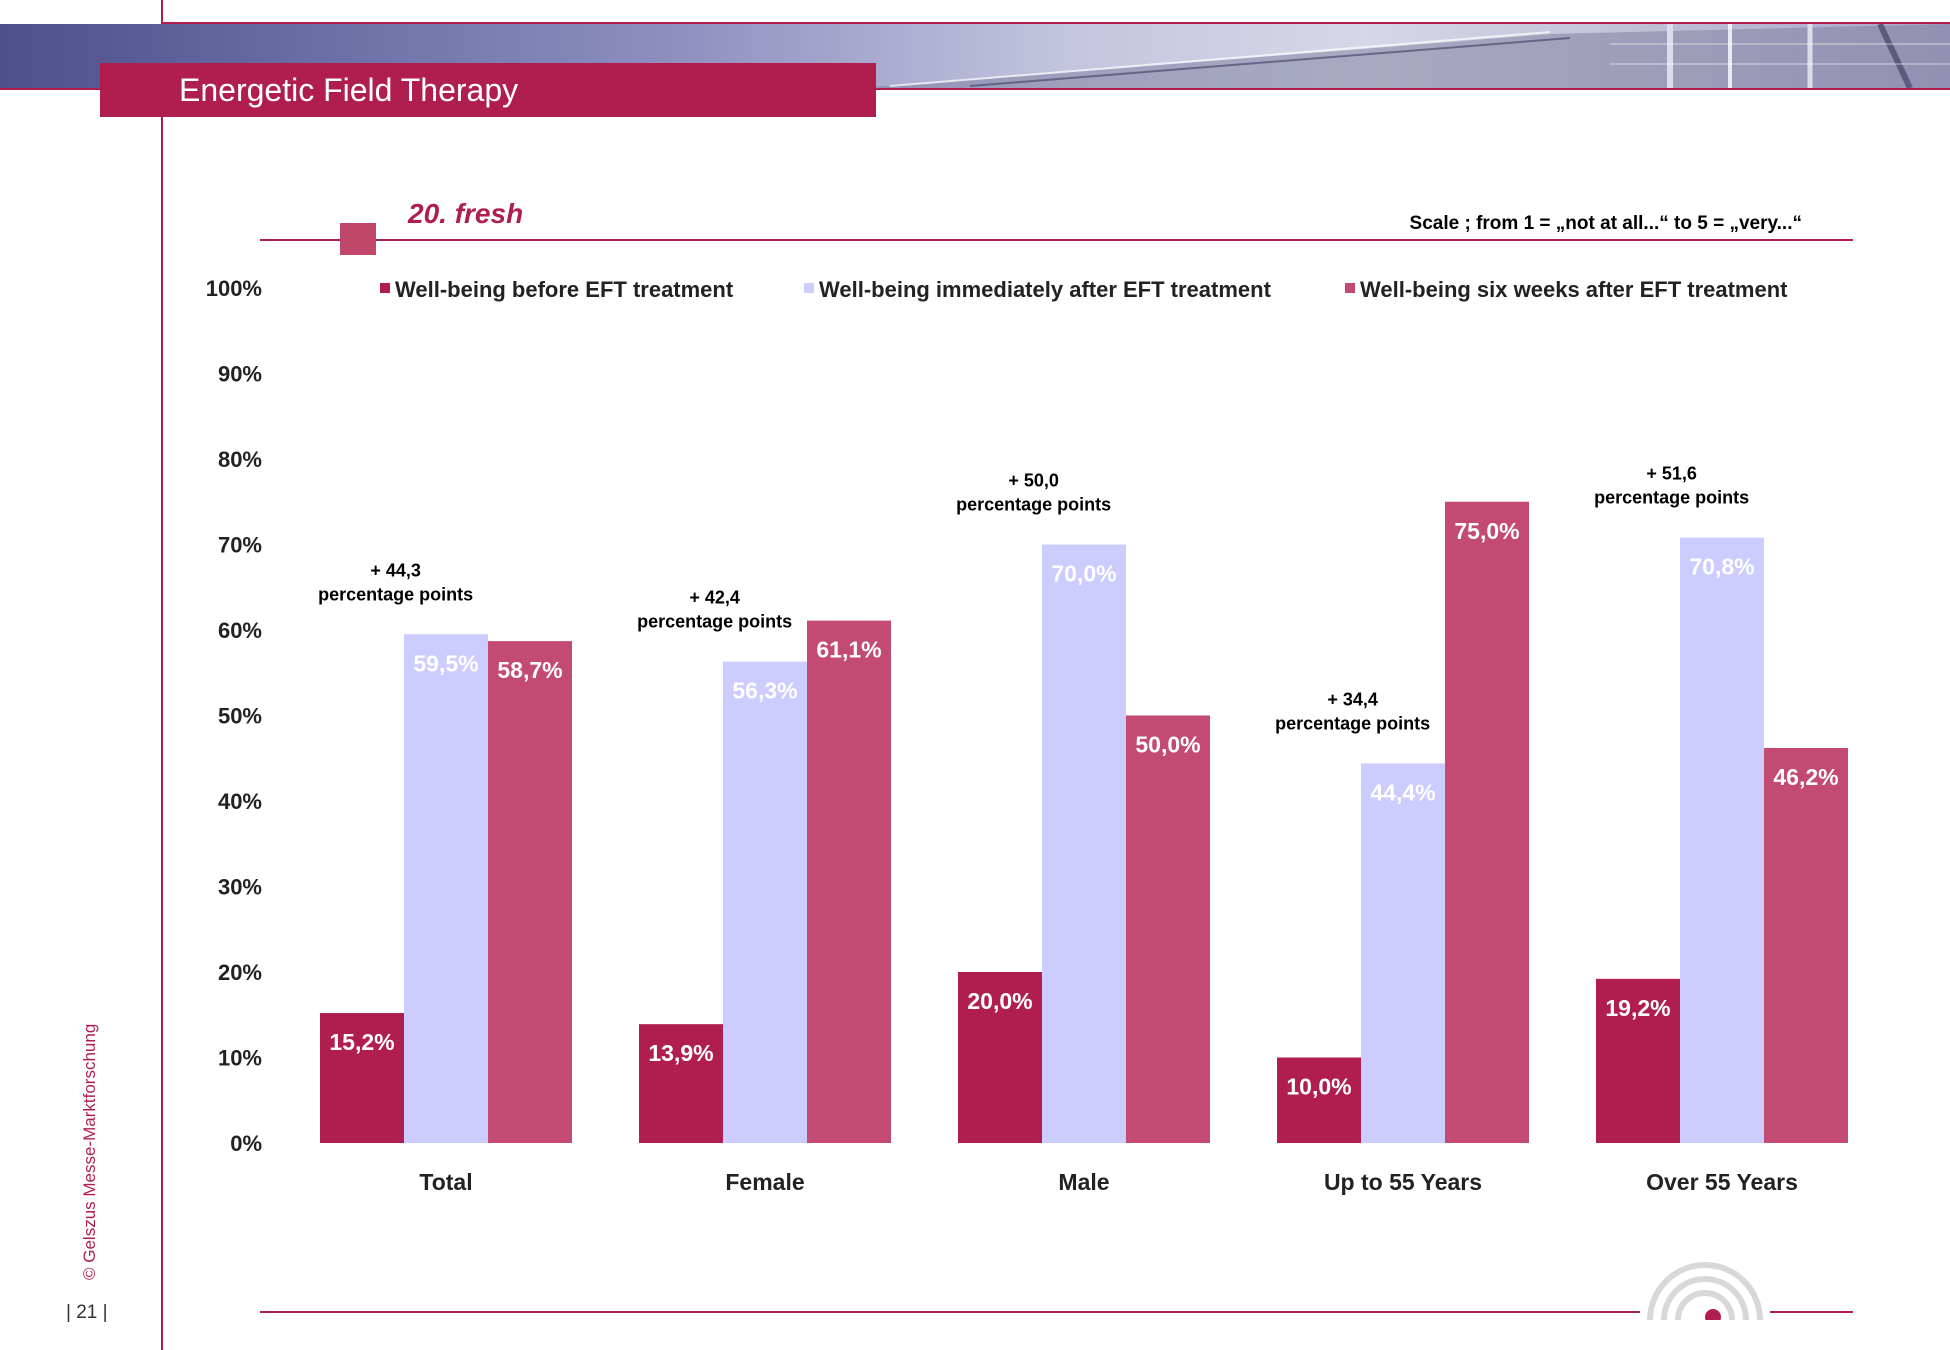 The image size is (1950, 1350). I want to click on annotation-delta: + 51,6, so click(1671, 474).